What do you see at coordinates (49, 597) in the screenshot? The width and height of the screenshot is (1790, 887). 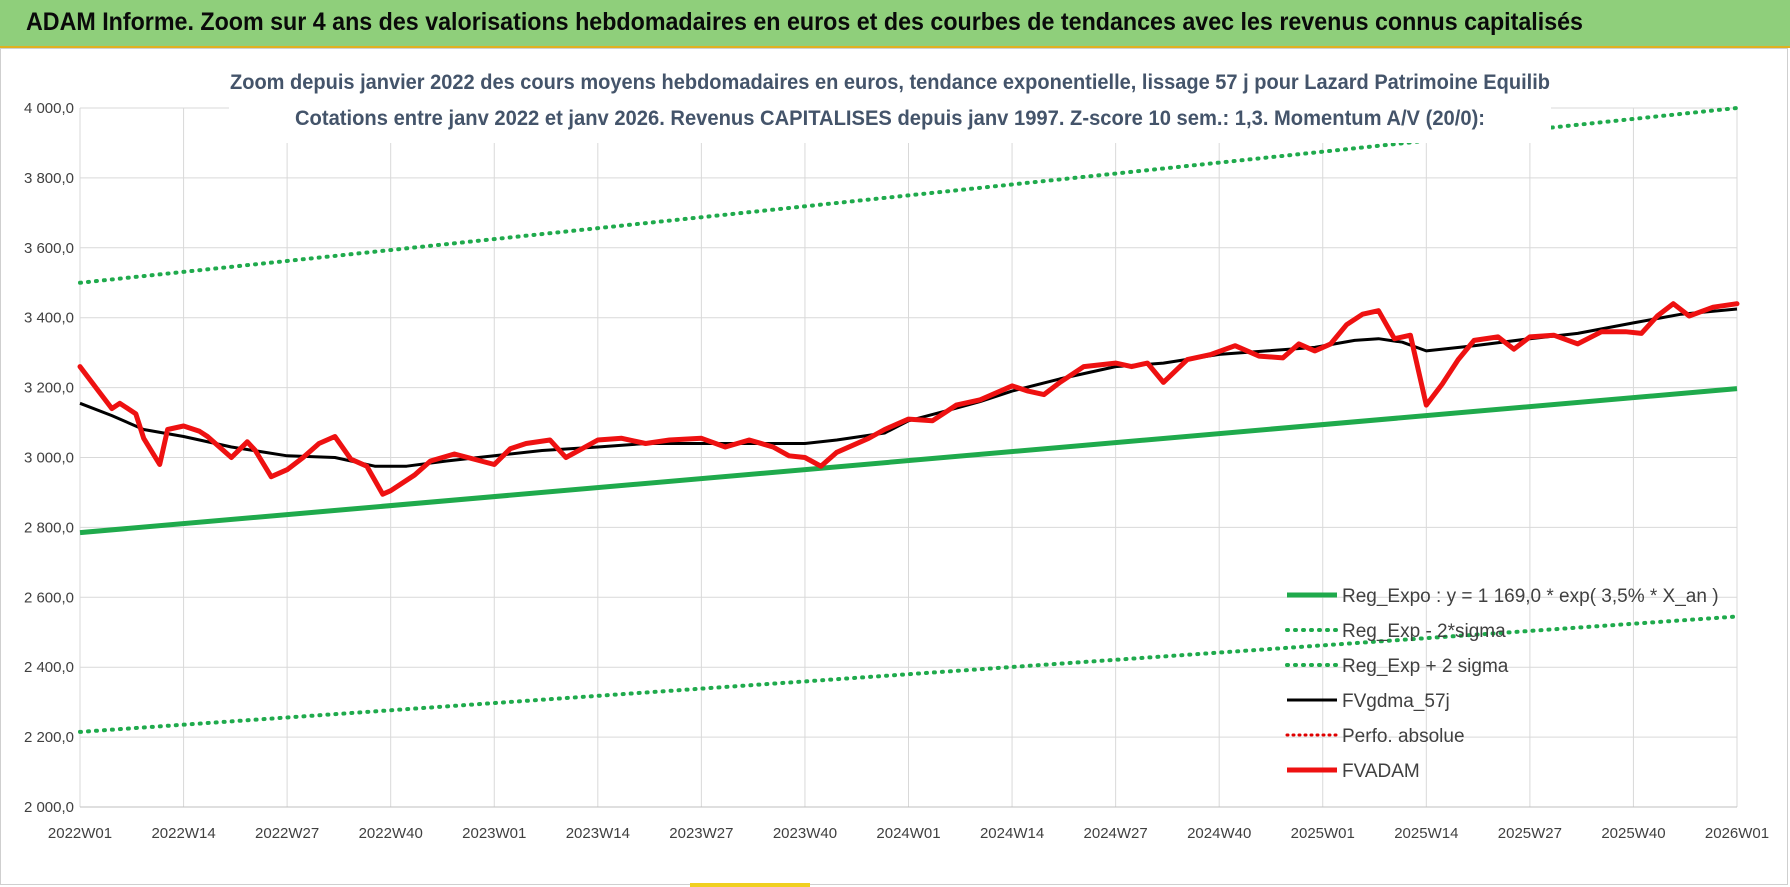 I see `y-tick-label: 2 600,0` at bounding box center [49, 597].